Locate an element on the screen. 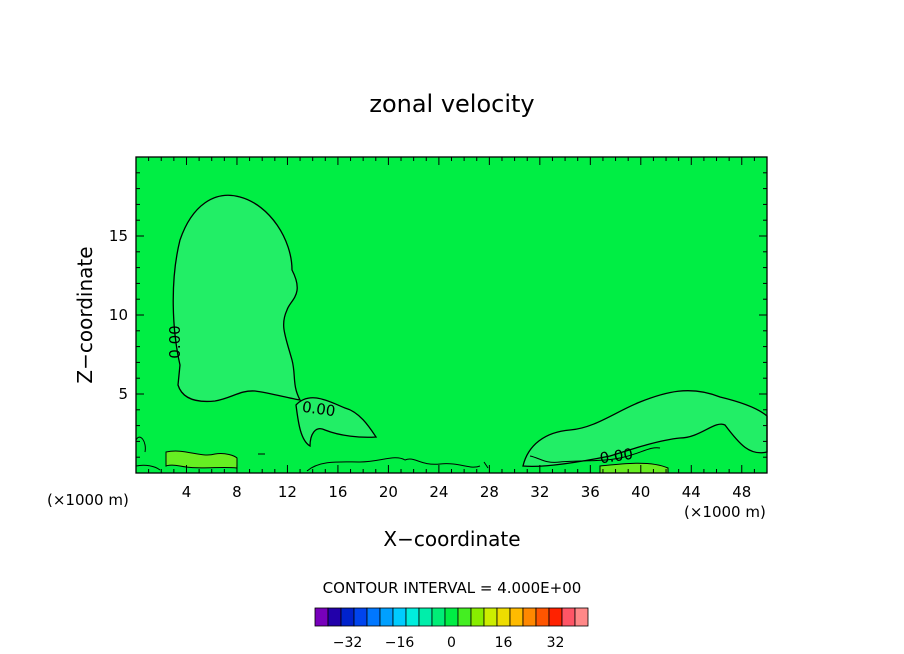 This screenshot has height=654, width=904. contour-pocket-upper-left is located at coordinates (237, 298).